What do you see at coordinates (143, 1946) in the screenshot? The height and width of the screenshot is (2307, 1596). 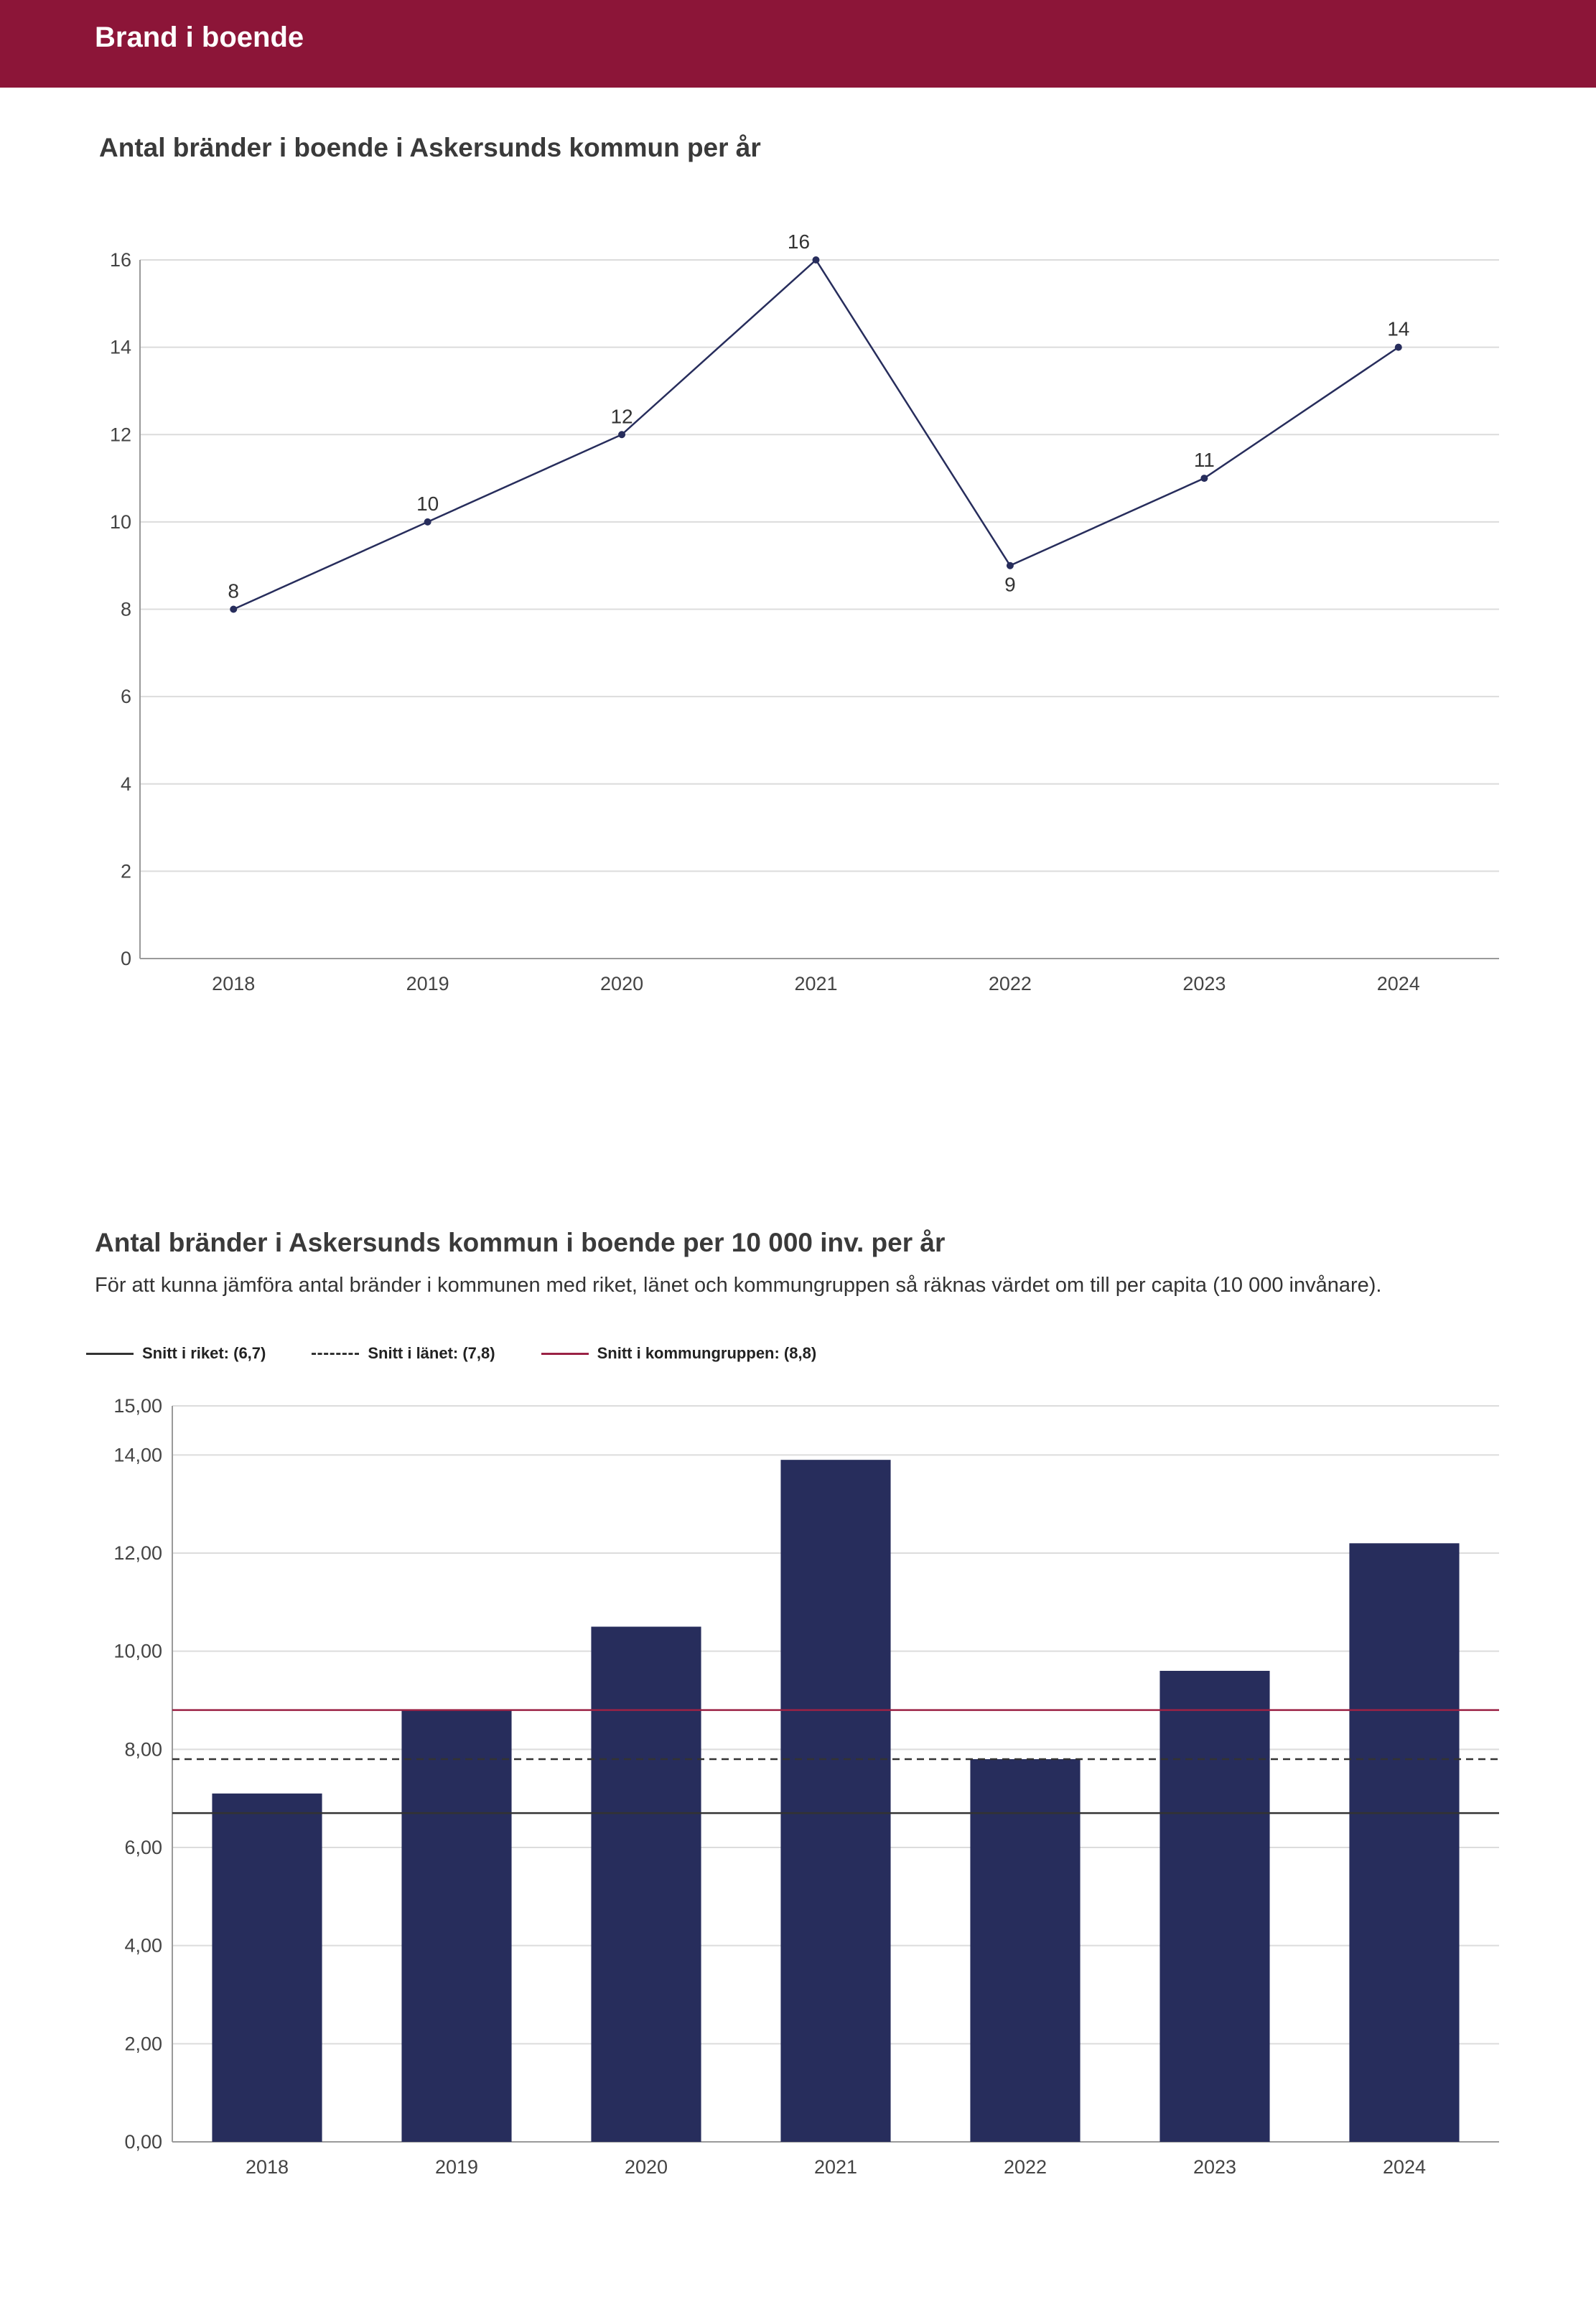 I see `y-tick-label: 4,00` at bounding box center [143, 1946].